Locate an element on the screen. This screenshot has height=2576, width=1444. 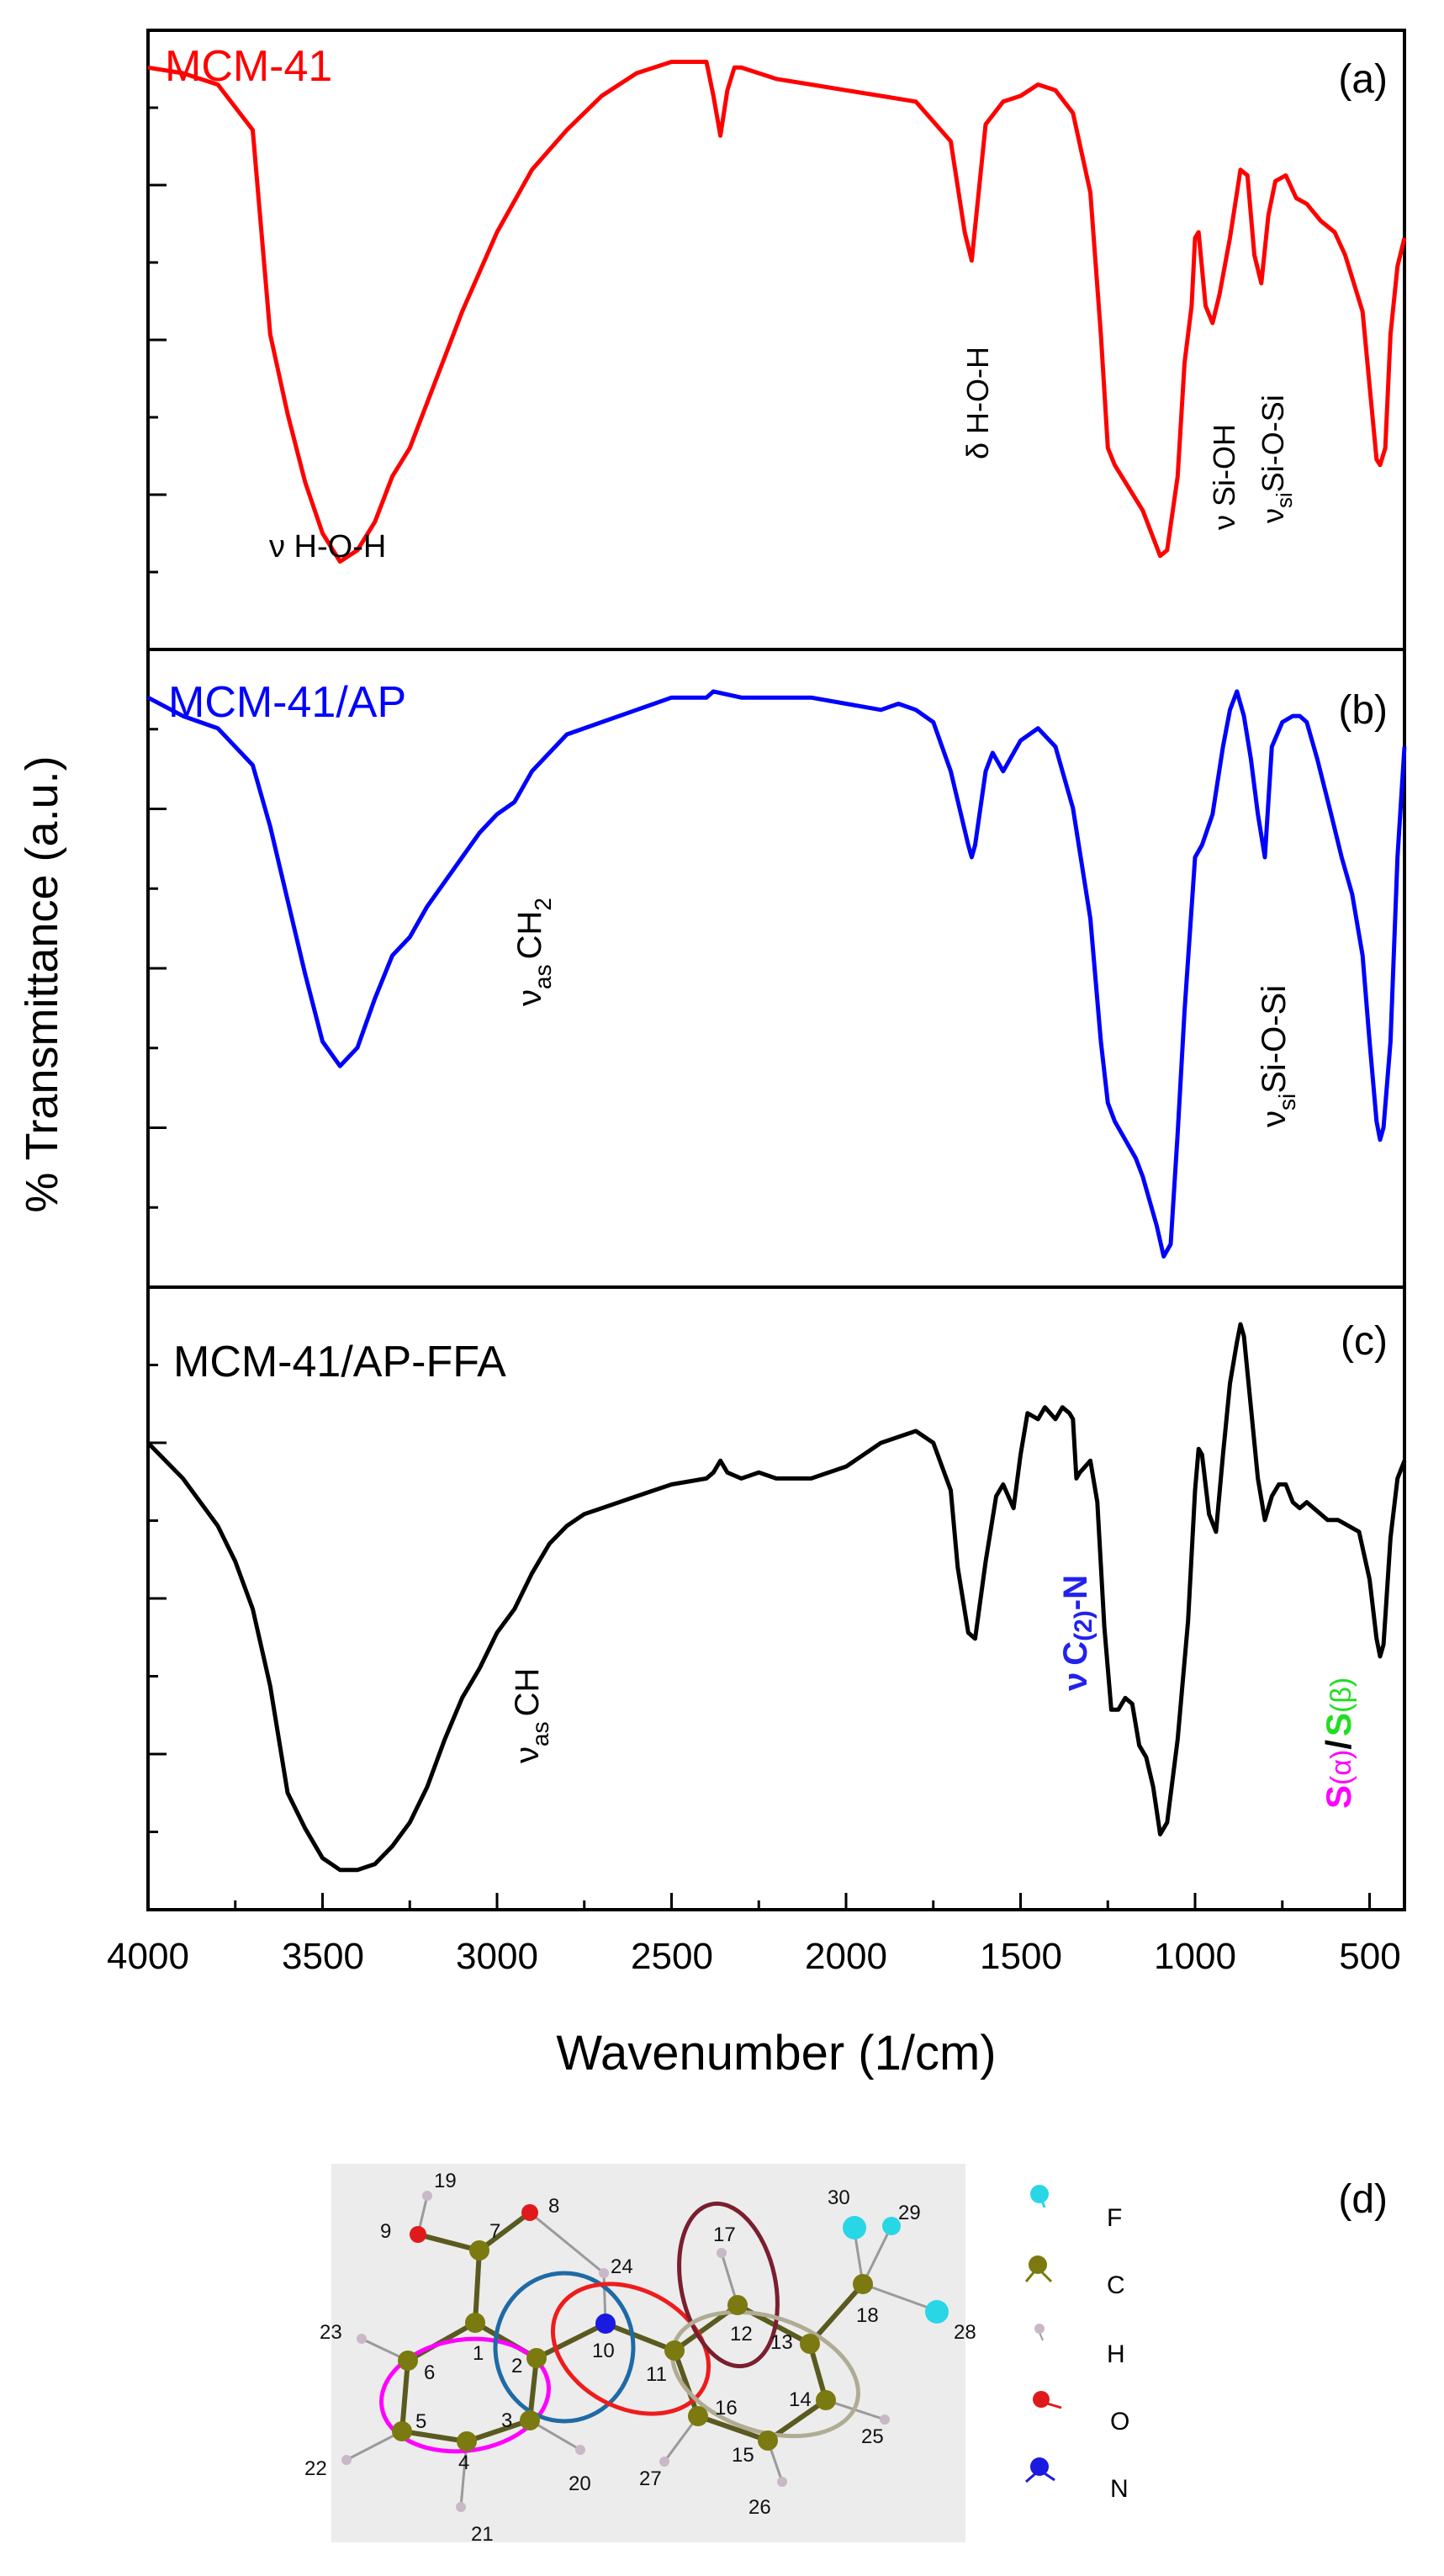
annotation-as-sub-b: as is located at coordinates (543, 977).